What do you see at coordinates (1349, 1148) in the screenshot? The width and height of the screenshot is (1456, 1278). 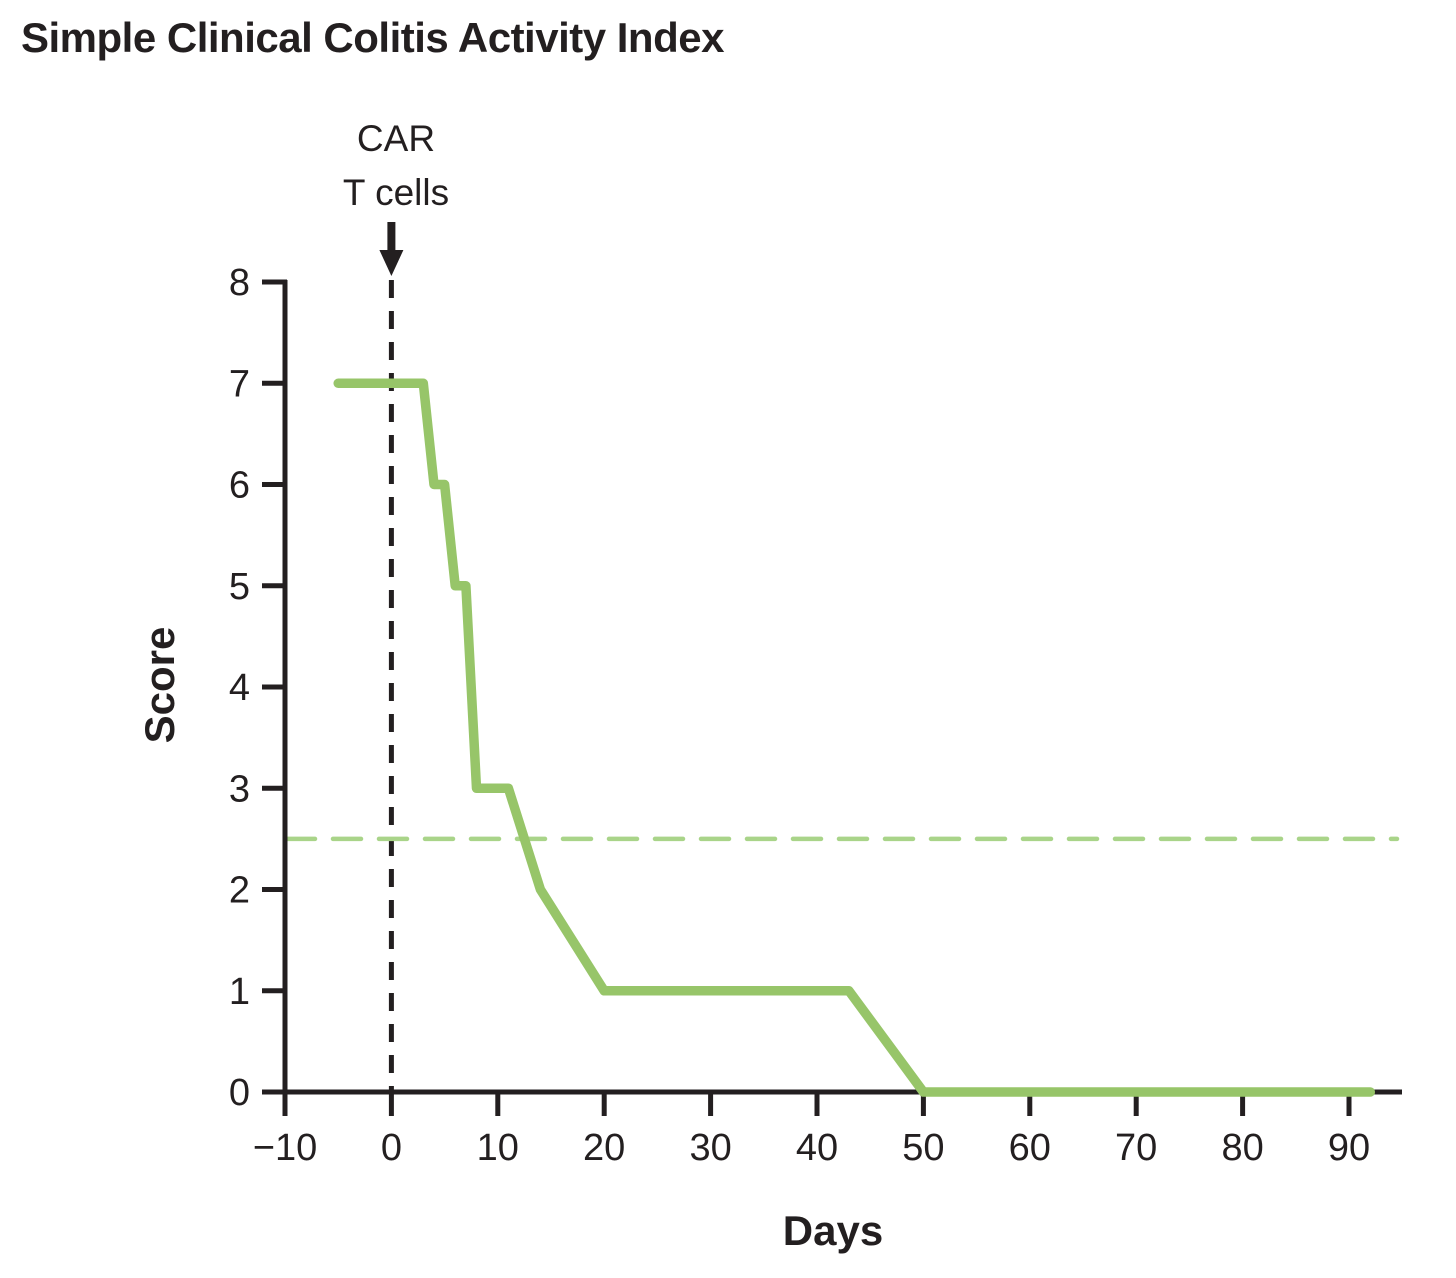 I see `x-tick-label: 90` at bounding box center [1349, 1148].